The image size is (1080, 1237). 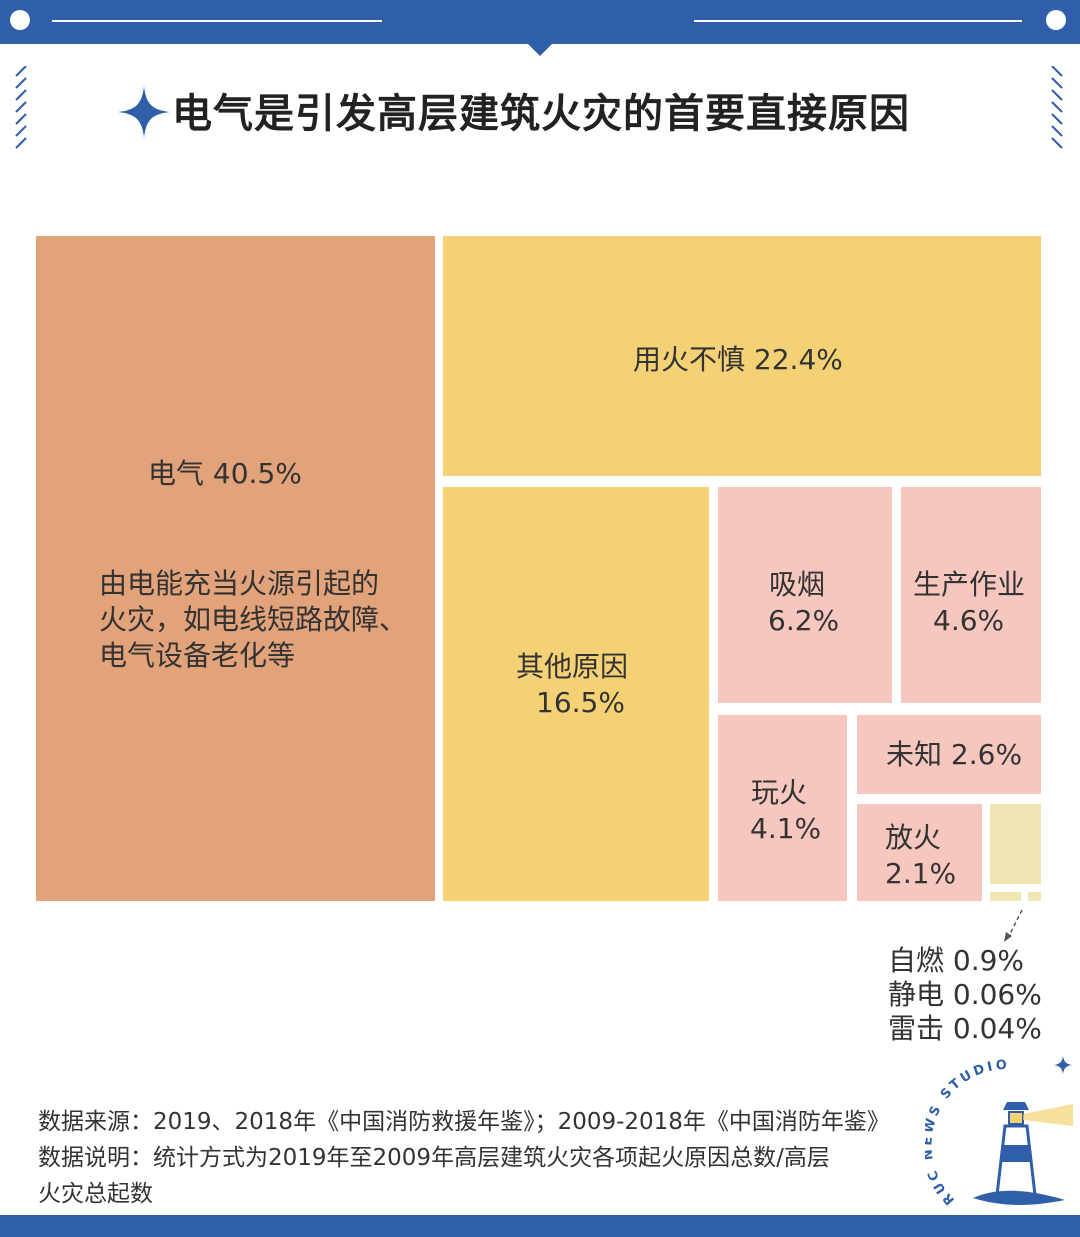 I want to click on cell-value-arson: 2.1%, so click(x=921, y=873).